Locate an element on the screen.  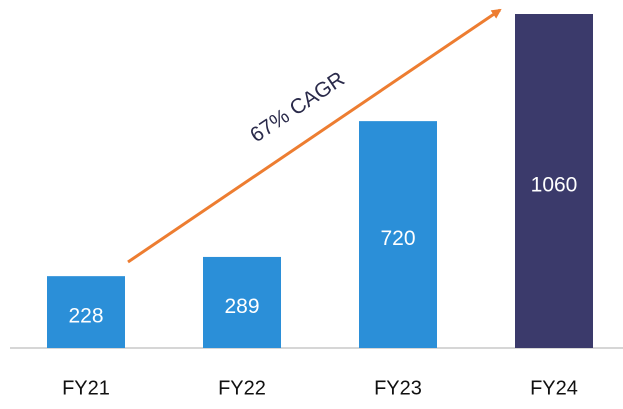
value-label: 228 is located at coordinates (85, 316).